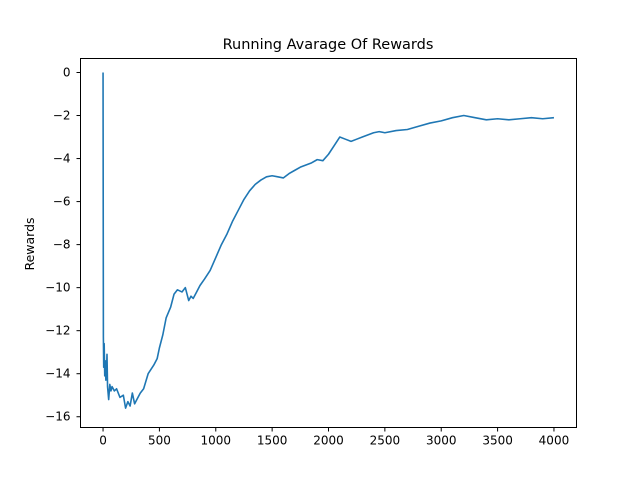 The image size is (640, 480). I want to click on y-tick-label: −4, so click(62, 159).